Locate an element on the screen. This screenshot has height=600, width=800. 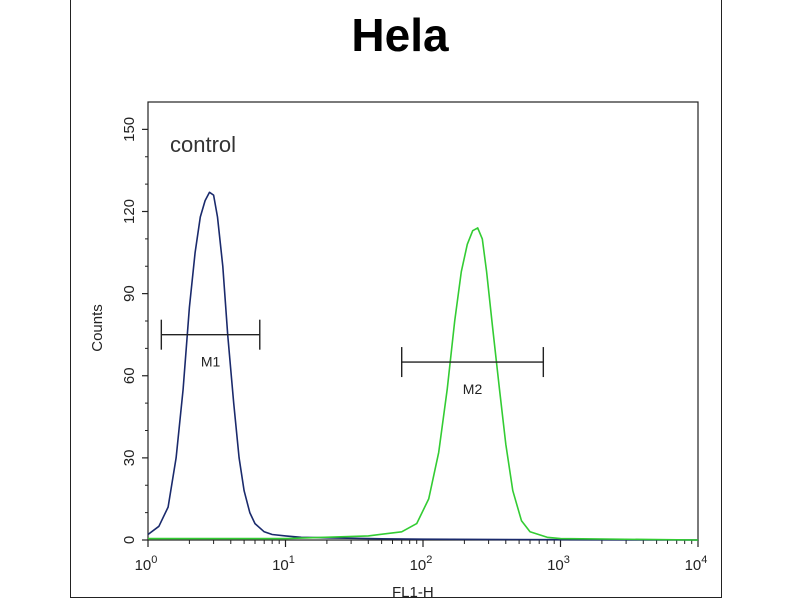
x-tick-label: 10⁴ is located at coordinates (696, 564).